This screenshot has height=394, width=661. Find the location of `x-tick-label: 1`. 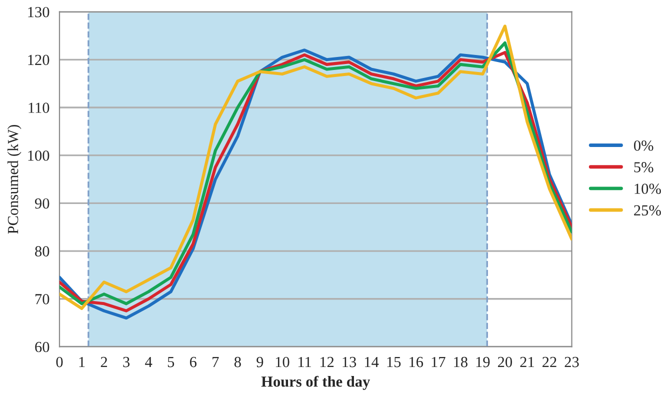

x-tick-label: 1 is located at coordinates (82, 362).